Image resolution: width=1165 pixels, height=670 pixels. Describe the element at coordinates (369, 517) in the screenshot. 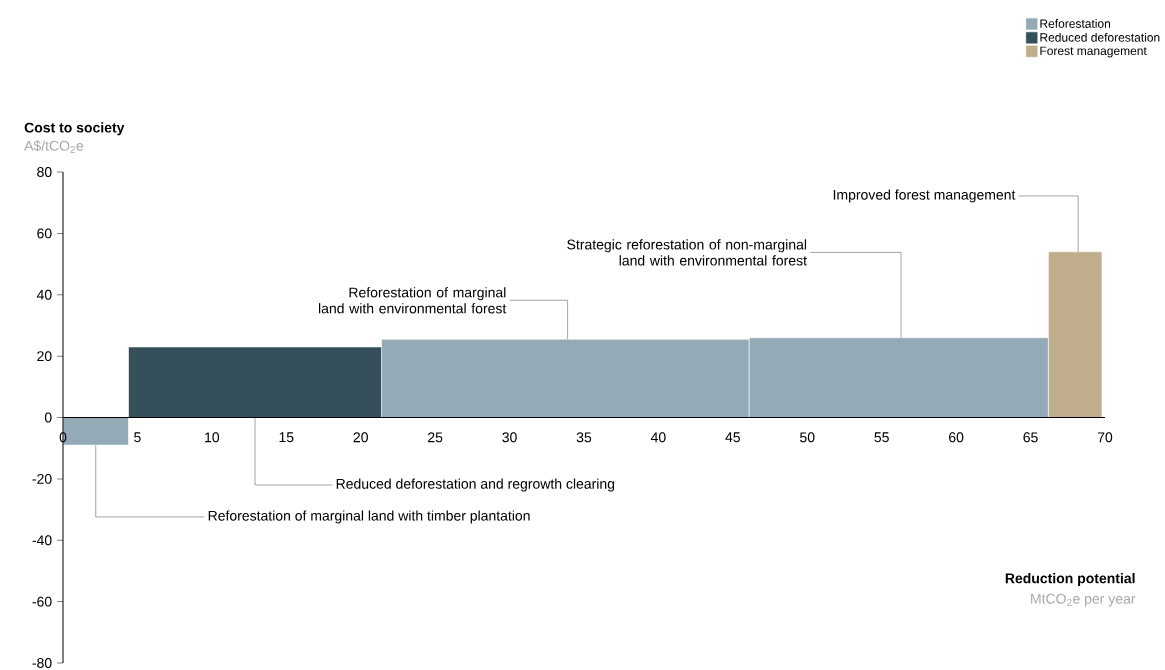

I see `annotation: Reforestation of marginal land with timber plantation` at that location.